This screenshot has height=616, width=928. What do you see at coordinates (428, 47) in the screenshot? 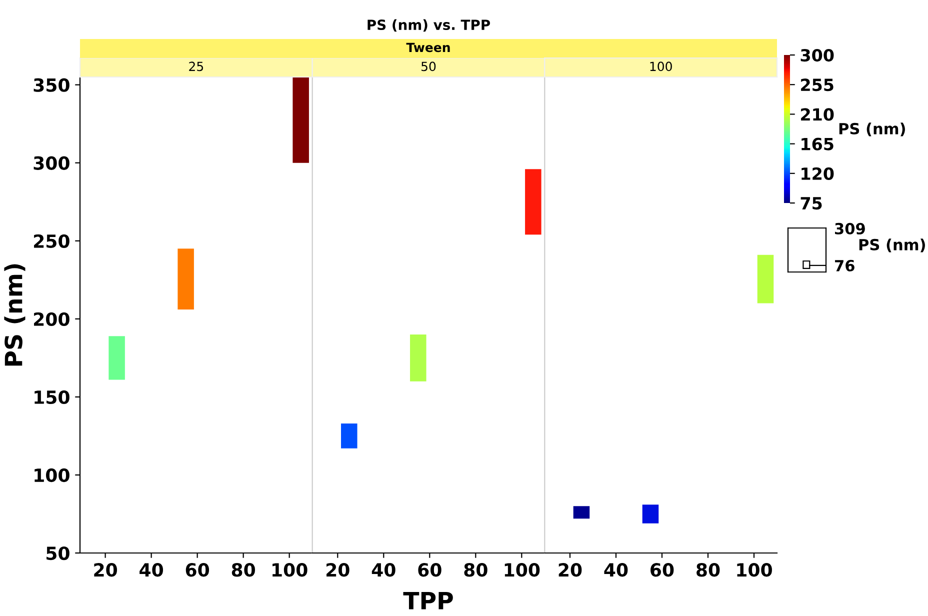
I see `text: Tween` at bounding box center [428, 47].